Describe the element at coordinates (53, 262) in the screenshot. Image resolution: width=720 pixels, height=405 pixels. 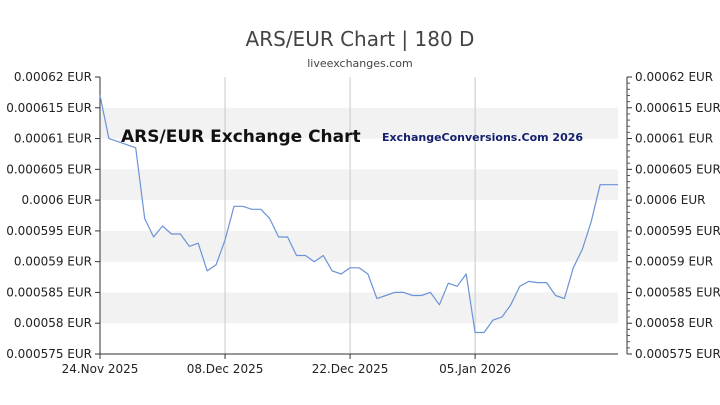
I see `y-tick-label-left: 0.00059 EUR` at that location.